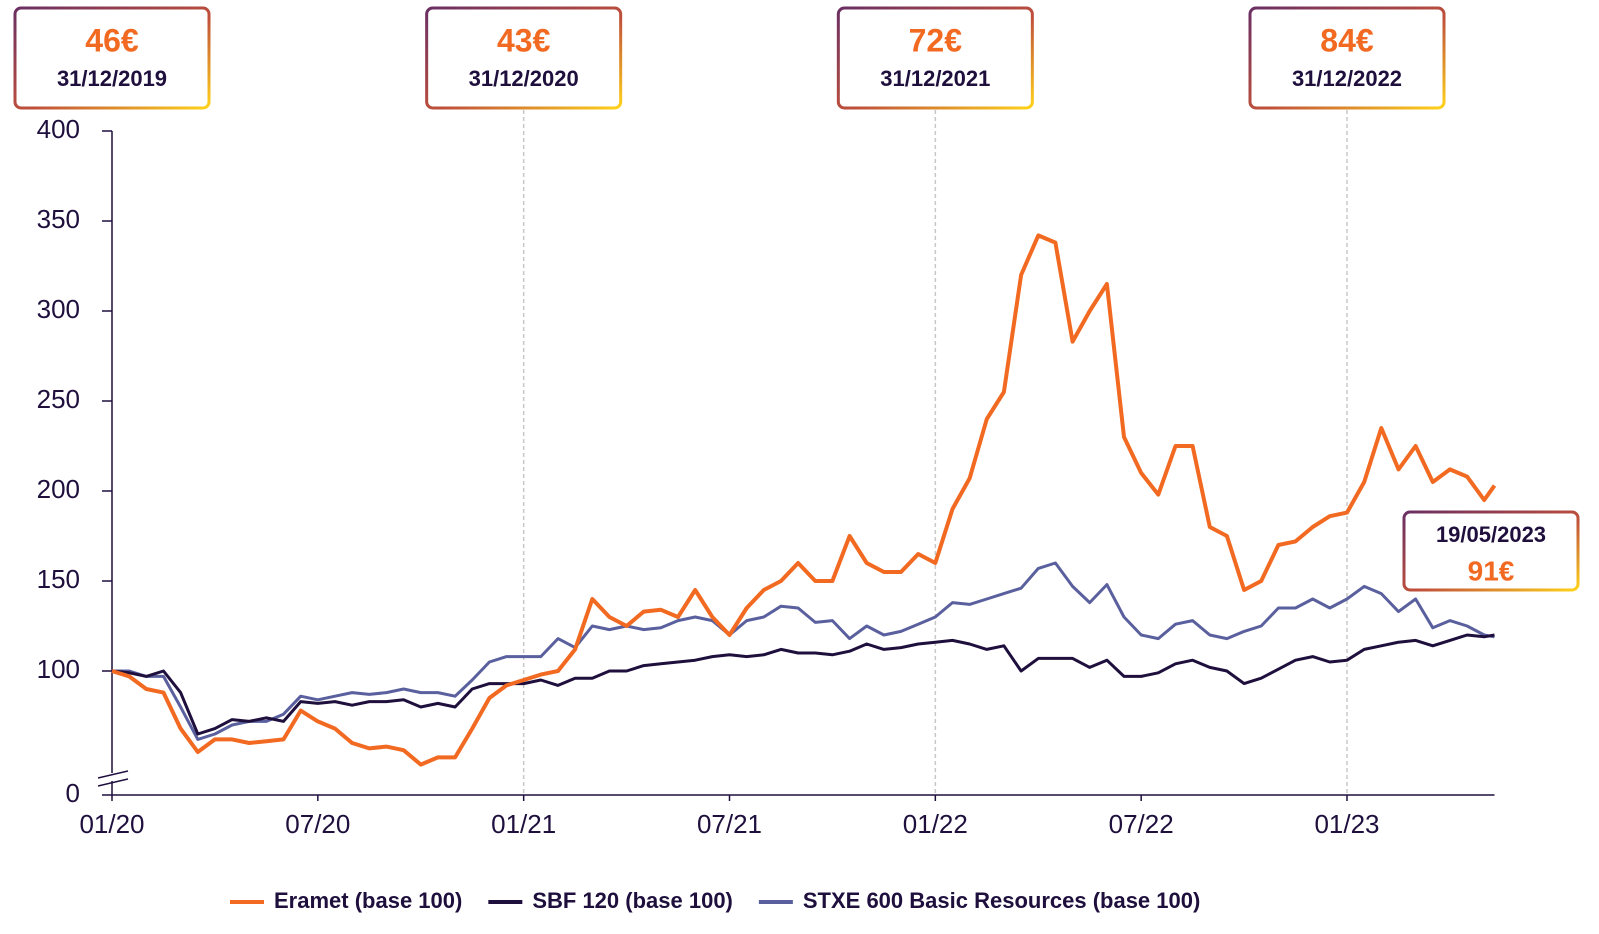  What do you see at coordinates (58, 219) in the screenshot?
I see `y-tick-label: 350` at bounding box center [58, 219].